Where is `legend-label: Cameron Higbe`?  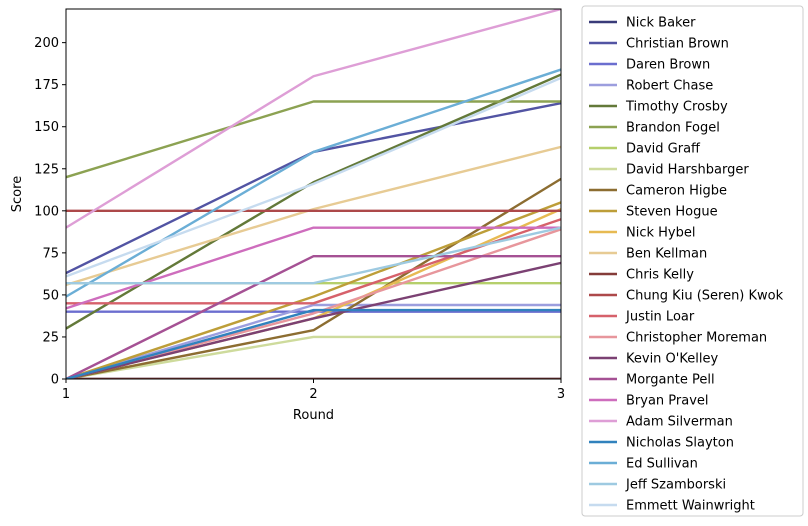
legend-label: Cameron Higbe is located at coordinates (676, 191).